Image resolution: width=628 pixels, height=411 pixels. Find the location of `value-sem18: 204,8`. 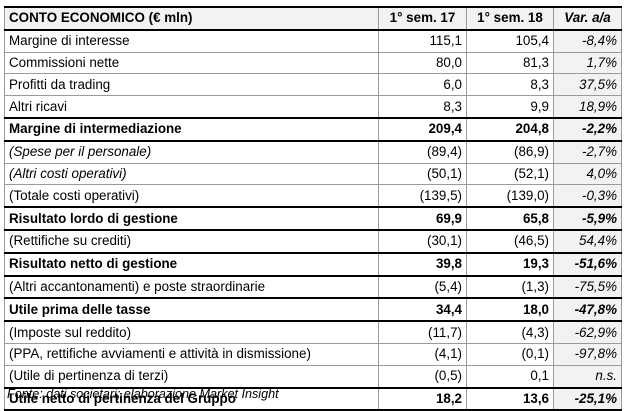

value-sem18: 204,8 is located at coordinates (510, 129).